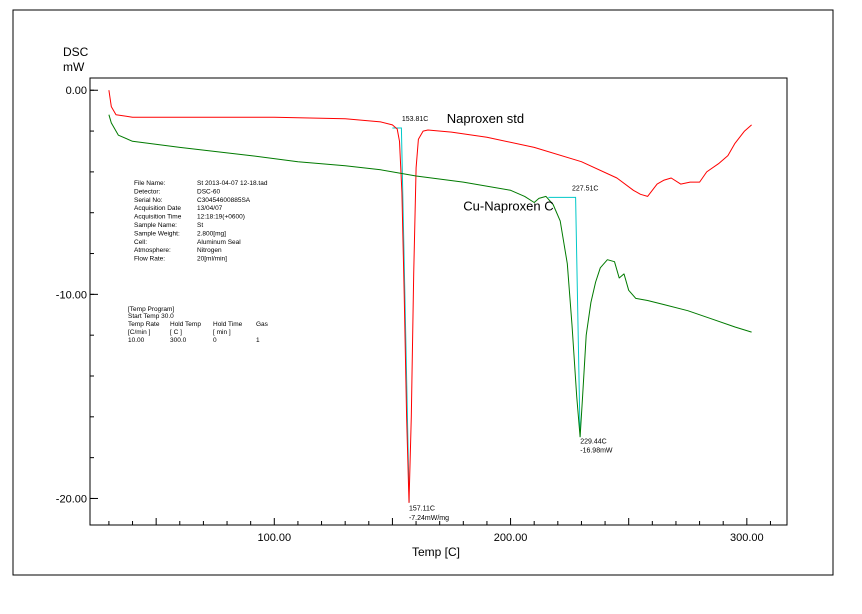  I want to click on peak-annotation: 229.44C, so click(593, 441).